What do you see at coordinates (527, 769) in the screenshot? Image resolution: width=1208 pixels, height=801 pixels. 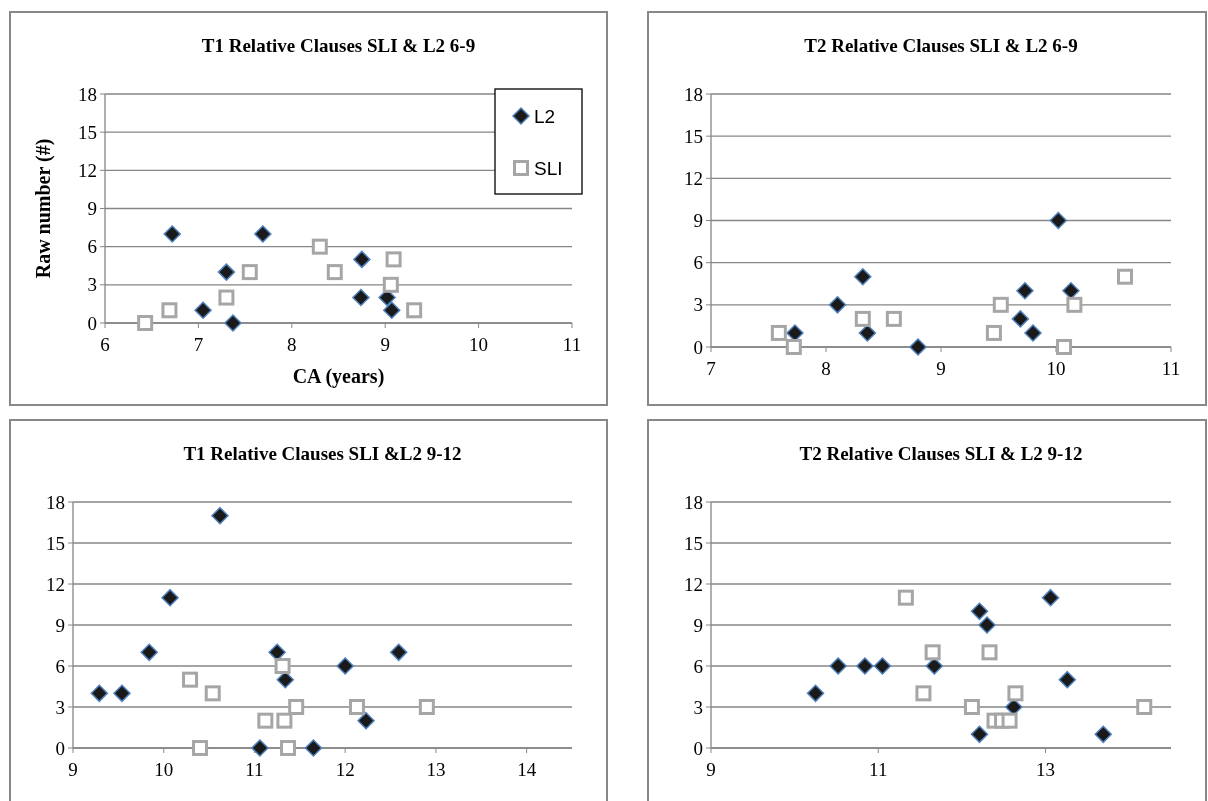 I see `x-tick-label: 14` at bounding box center [527, 769].